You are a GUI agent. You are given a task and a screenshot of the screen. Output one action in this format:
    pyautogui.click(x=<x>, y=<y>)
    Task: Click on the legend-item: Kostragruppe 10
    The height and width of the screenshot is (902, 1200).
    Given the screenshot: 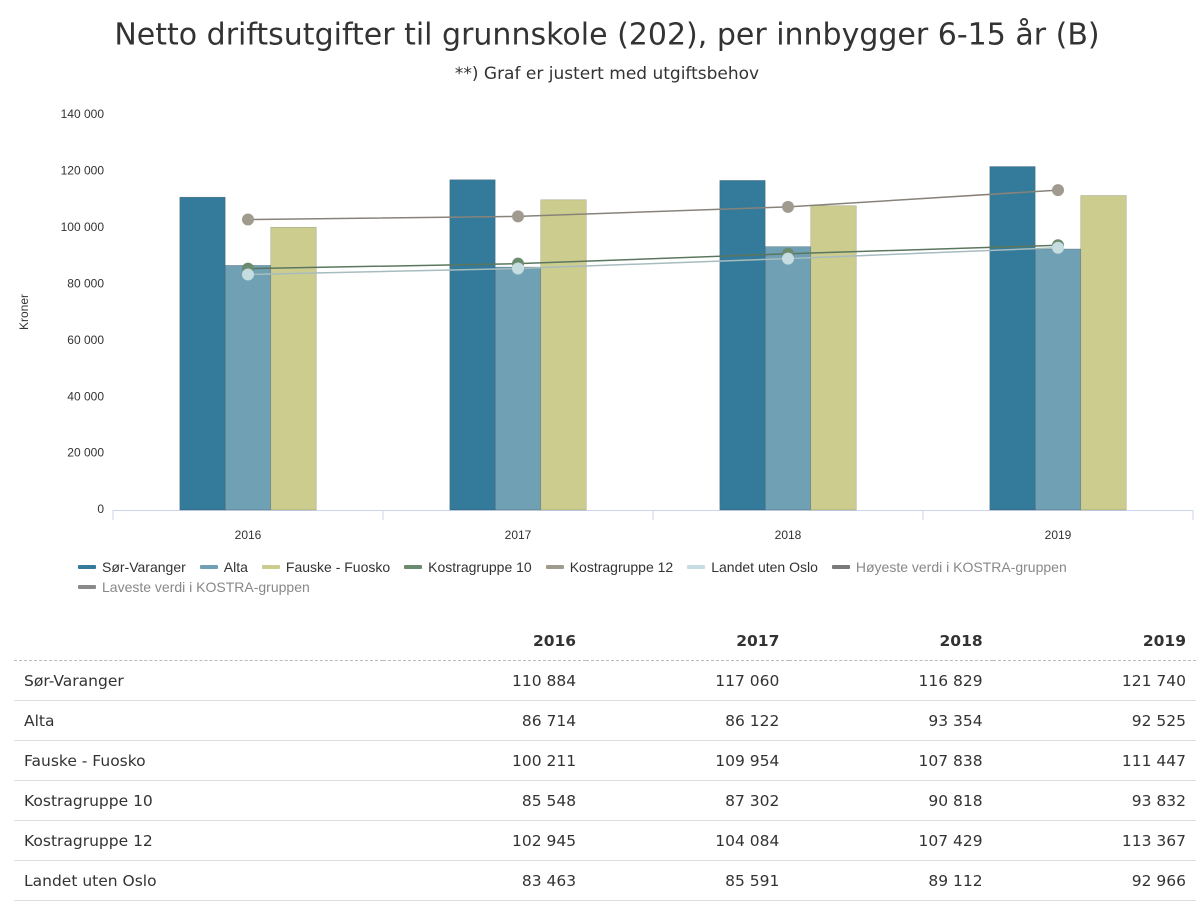 What is the action you would take?
    pyautogui.click(x=468, y=567)
    